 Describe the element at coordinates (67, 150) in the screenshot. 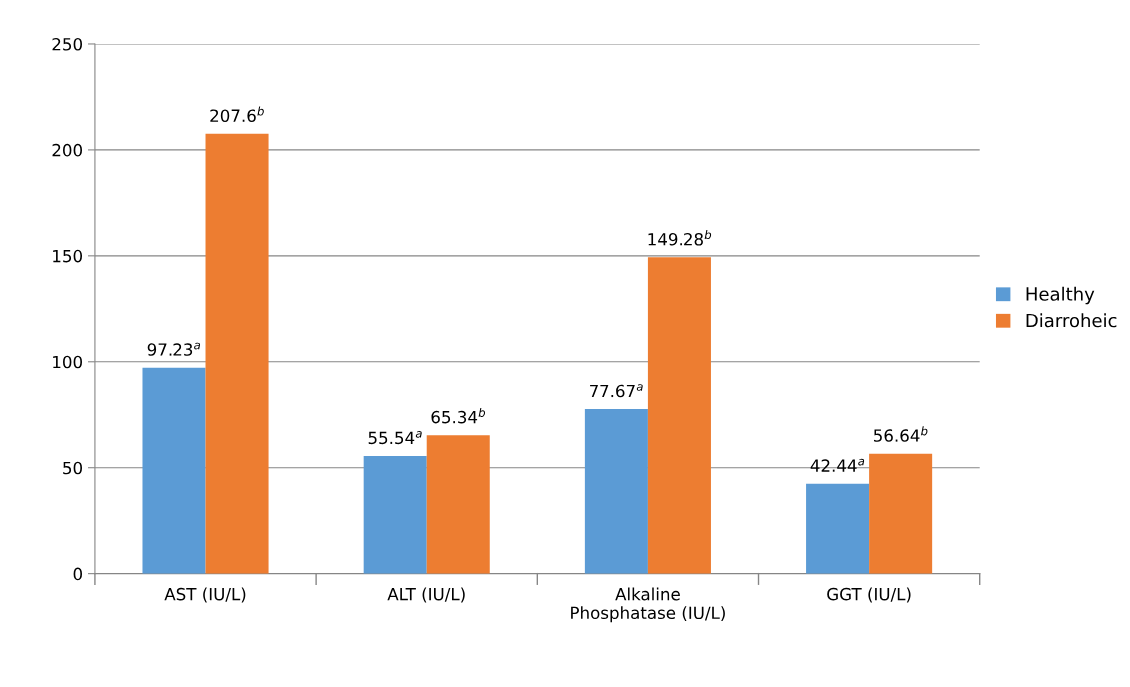

I see `y-tick-label: 200` at that location.